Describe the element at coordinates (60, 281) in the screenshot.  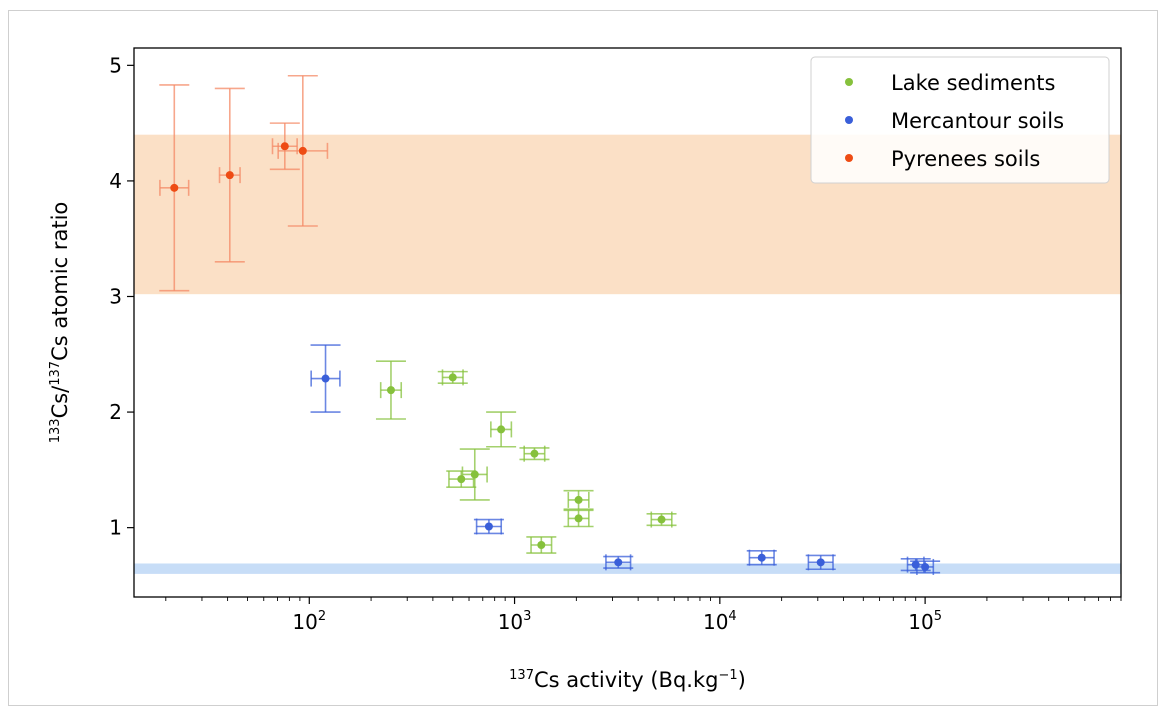
I see `y-axis-label-part-2: Cs atomic ratio` at that location.